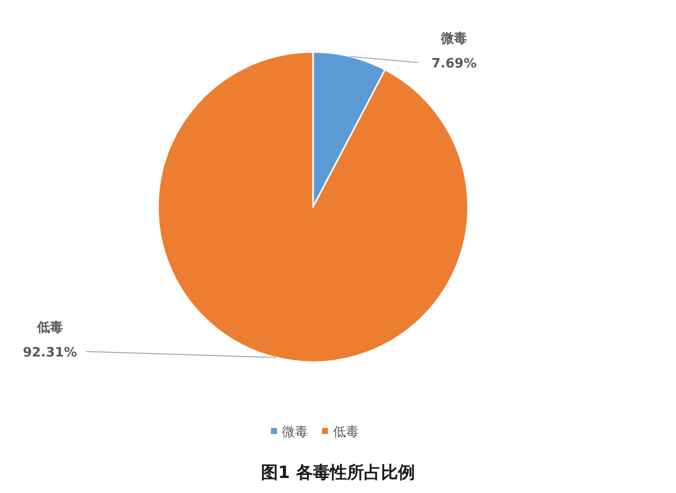 The width and height of the screenshot is (676, 493). I want to click on legend-label: 低毒, so click(346, 432).